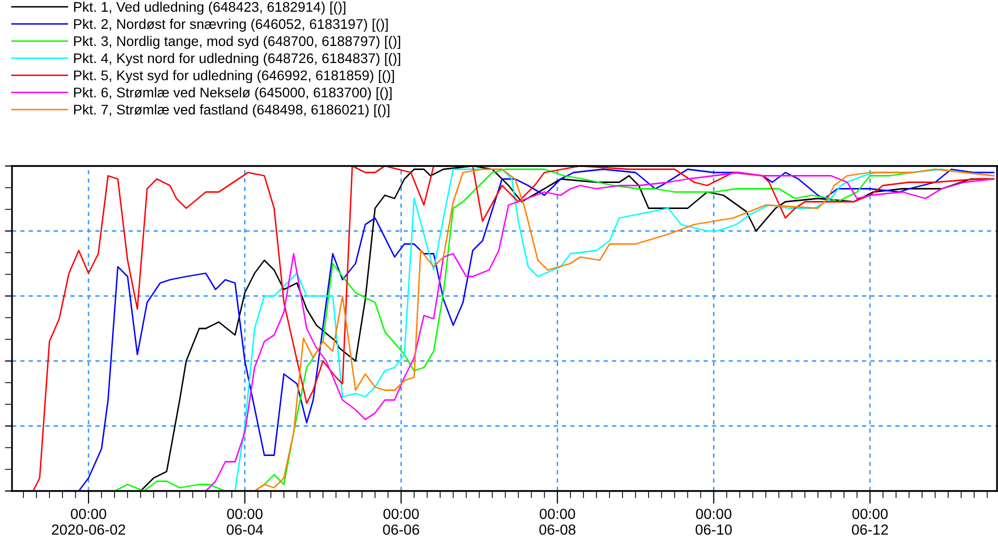 The height and width of the screenshot is (543, 998). What do you see at coordinates (714, 521) in the screenshot?
I see `x-tick-label: 00:00 06-10` at bounding box center [714, 521].